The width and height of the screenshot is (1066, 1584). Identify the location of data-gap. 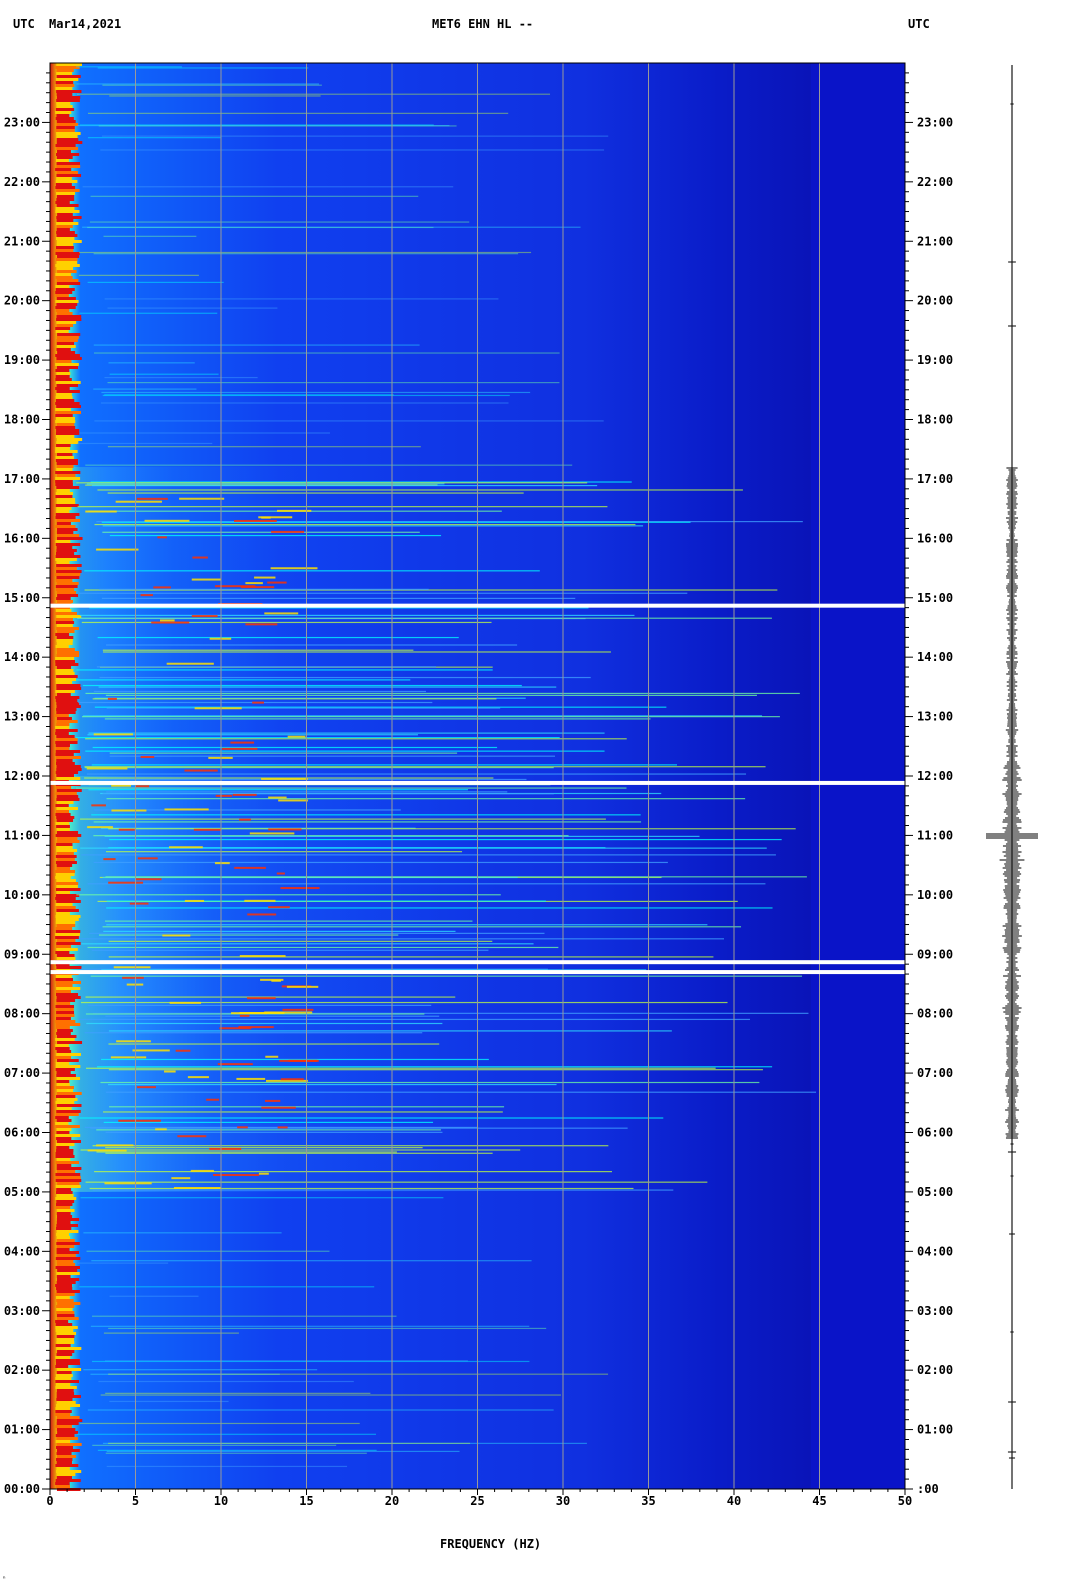
(477, 782).